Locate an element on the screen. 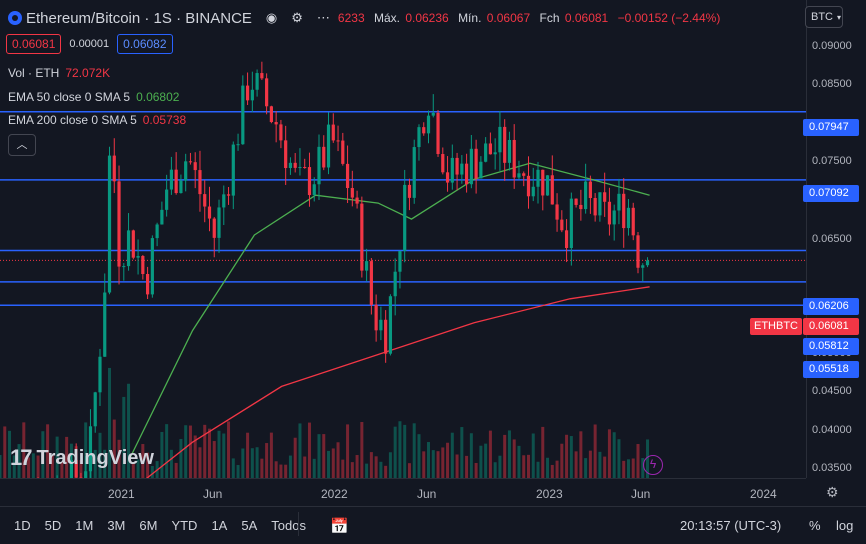 This screenshot has height=544, width=866. ema50-legend: EMA 50 close 0 SMA 5 0.06802 is located at coordinates (93, 97).